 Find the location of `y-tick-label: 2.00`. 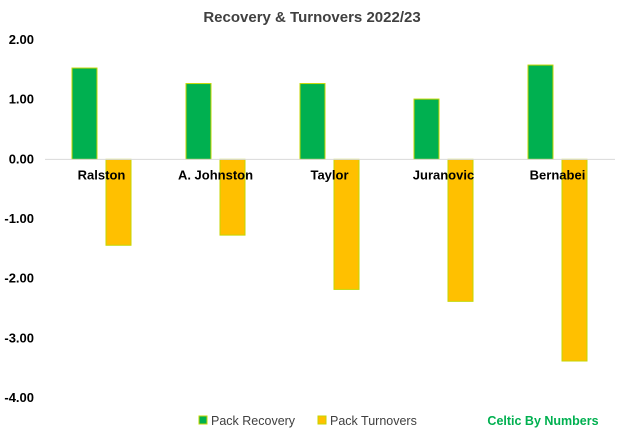

y-tick-label: 2.00 is located at coordinates (21, 39).